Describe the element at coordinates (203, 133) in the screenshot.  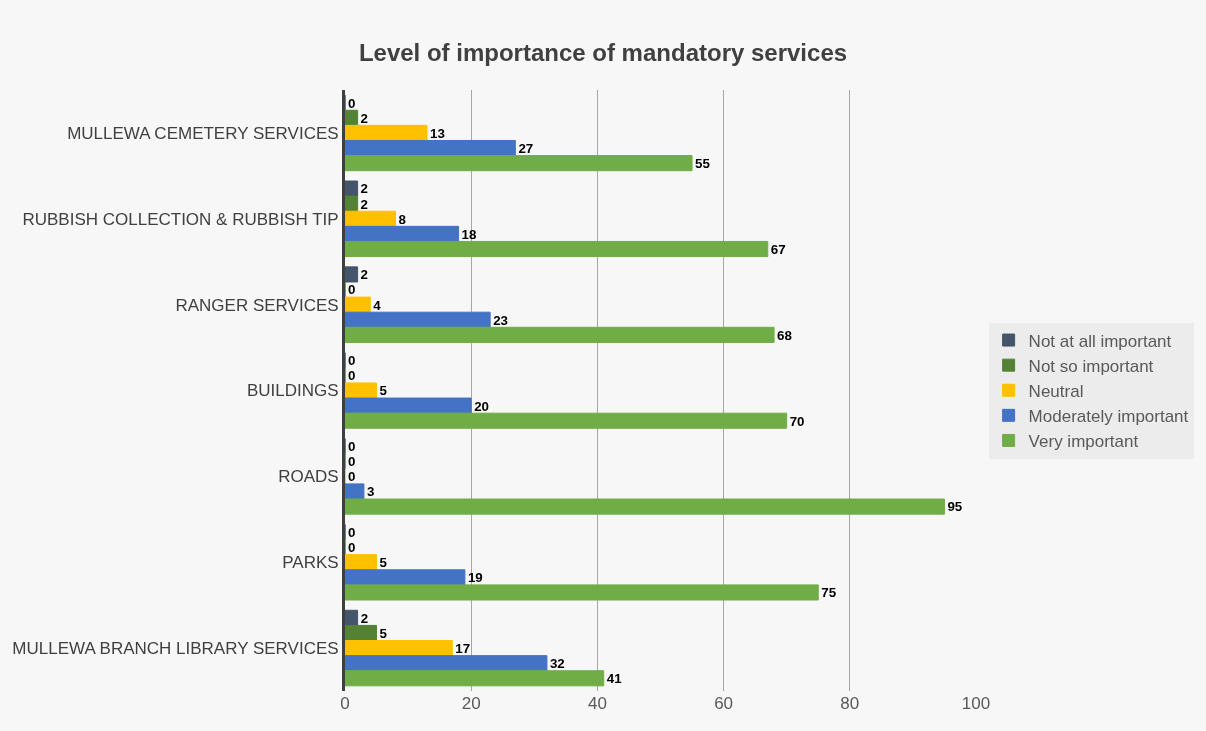
I see `y-tick-label: MULLEWA CEMETERY SERVICES` at that location.